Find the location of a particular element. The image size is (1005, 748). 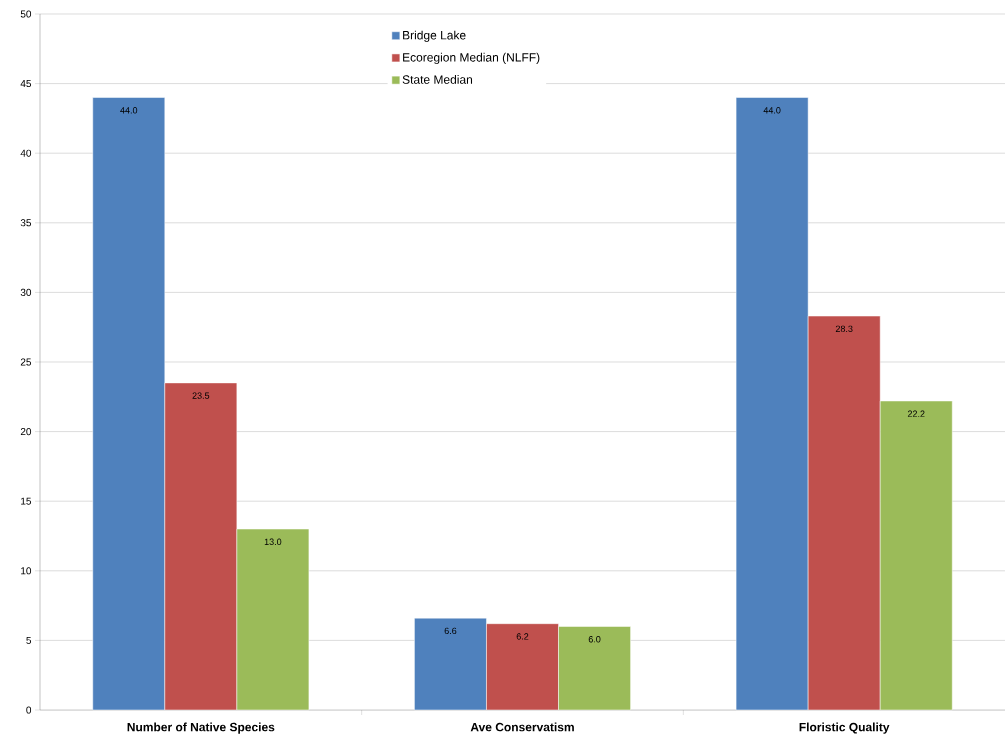

y-tick-label: 35 is located at coordinates (26, 223).